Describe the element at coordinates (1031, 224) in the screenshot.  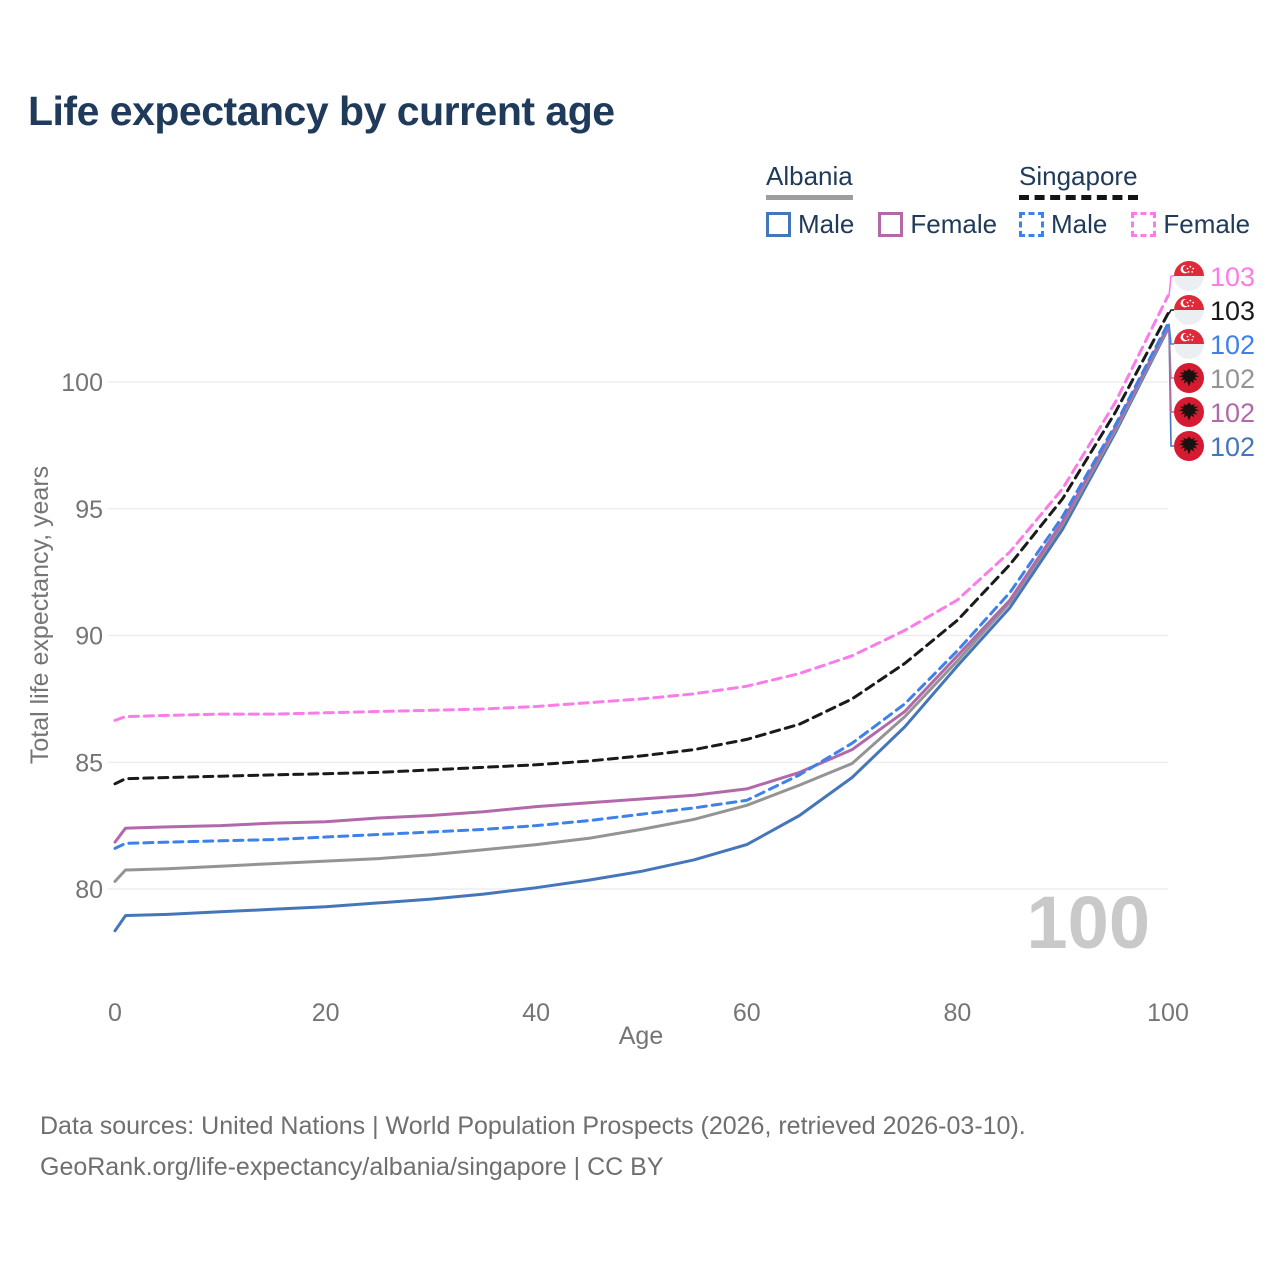
I see `singapore-male-swatch-icon` at that location.